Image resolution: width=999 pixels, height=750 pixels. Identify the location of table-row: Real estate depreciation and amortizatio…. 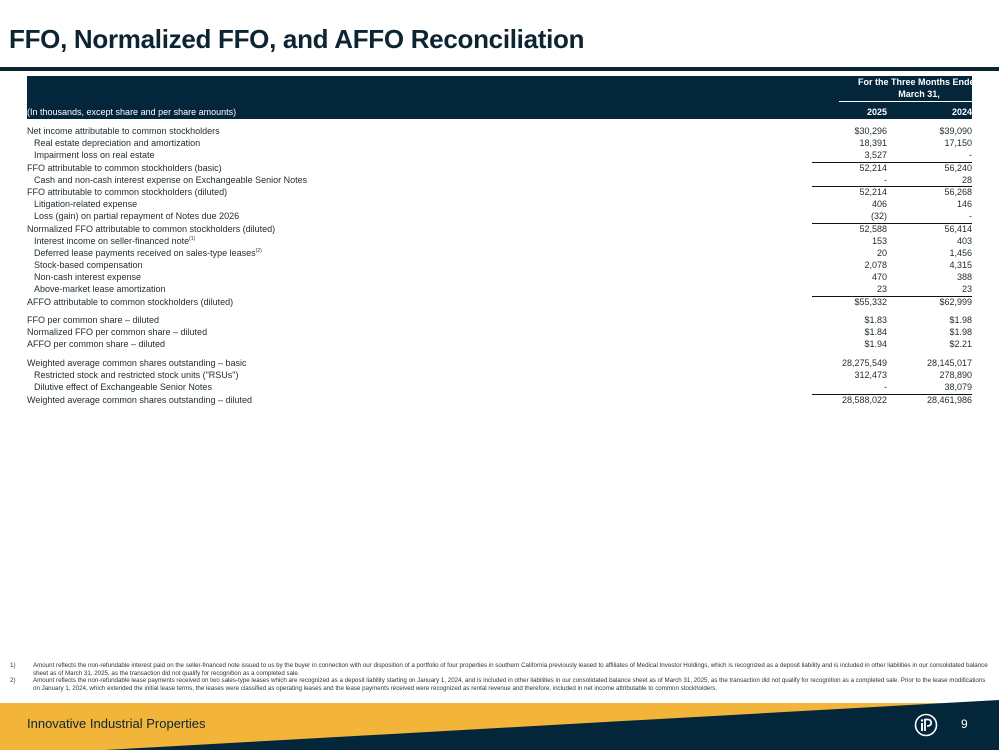
(499, 143).